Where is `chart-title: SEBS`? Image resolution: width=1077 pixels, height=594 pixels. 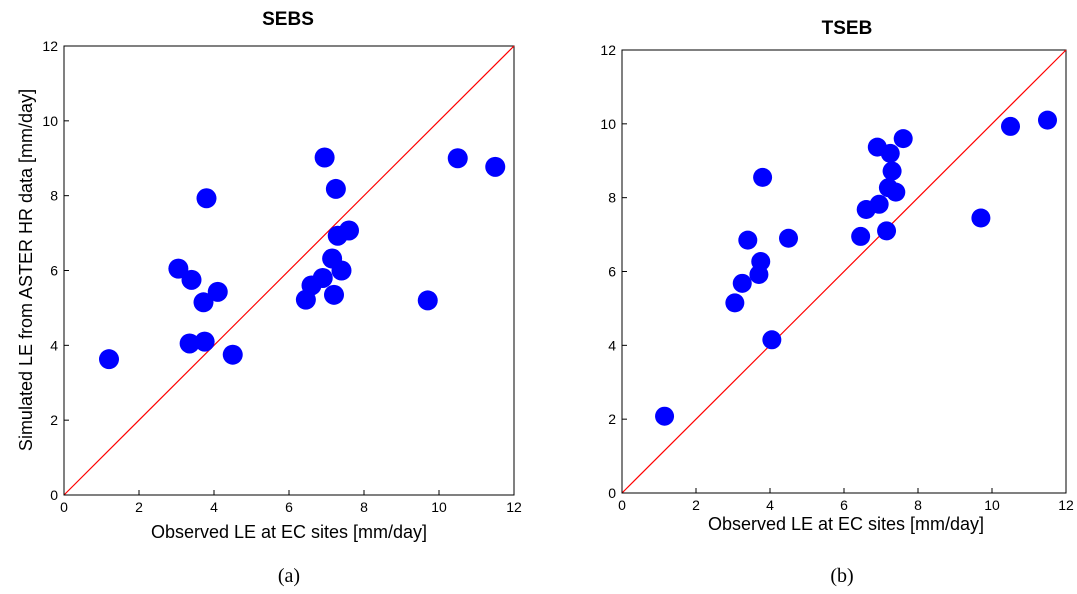
chart-title: SEBS is located at coordinates (288, 19).